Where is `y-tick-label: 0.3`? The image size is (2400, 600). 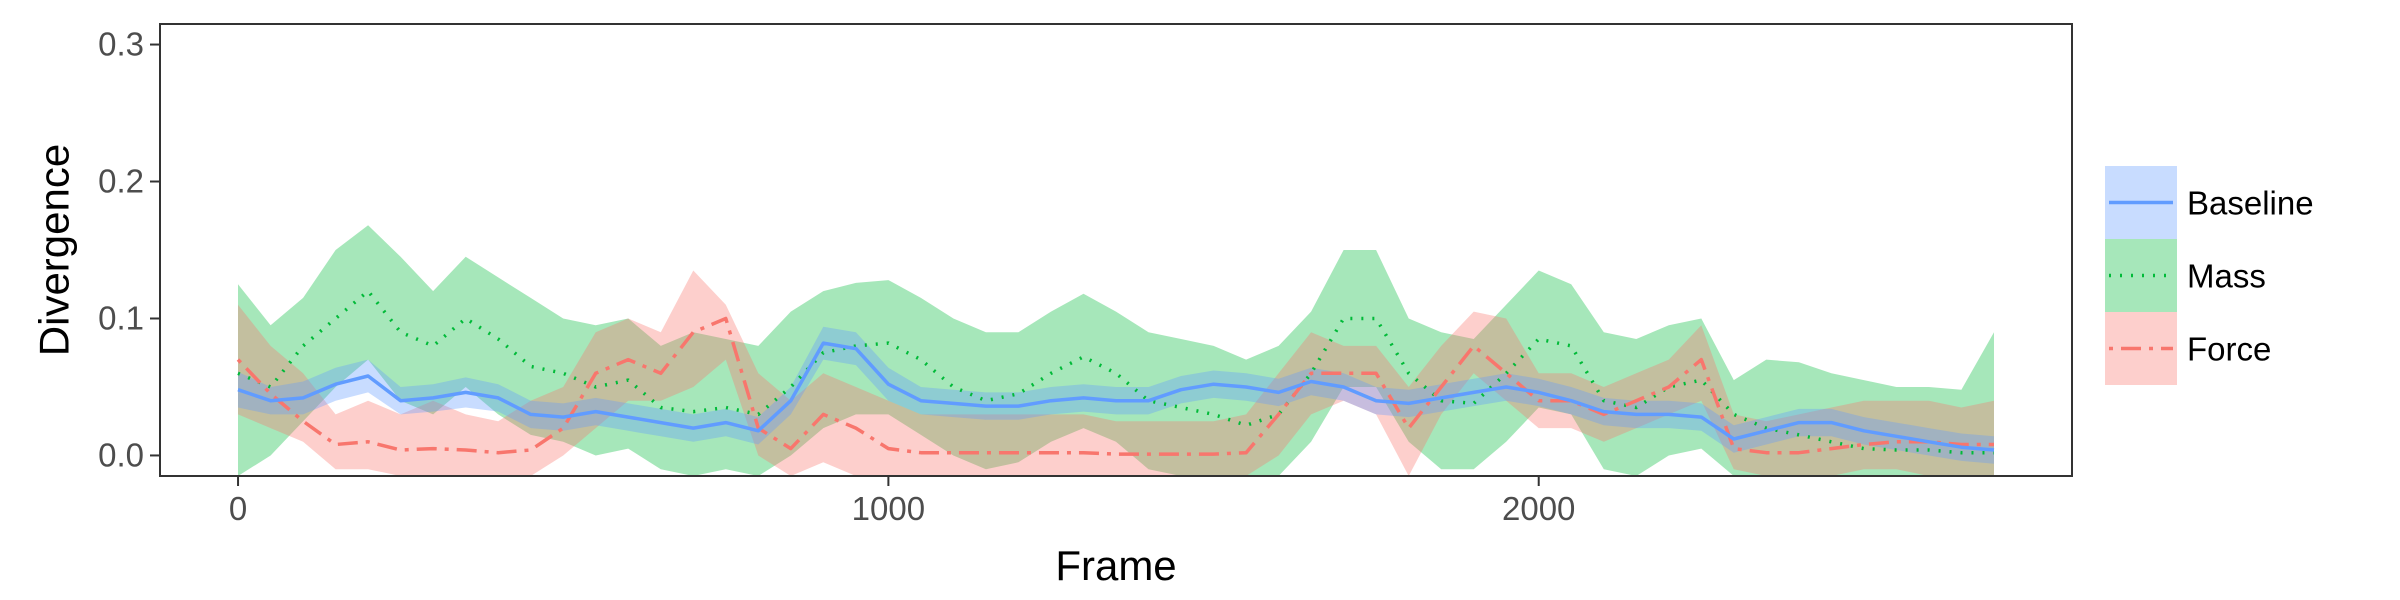 y-tick-label: 0.3 is located at coordinates (121, 44).